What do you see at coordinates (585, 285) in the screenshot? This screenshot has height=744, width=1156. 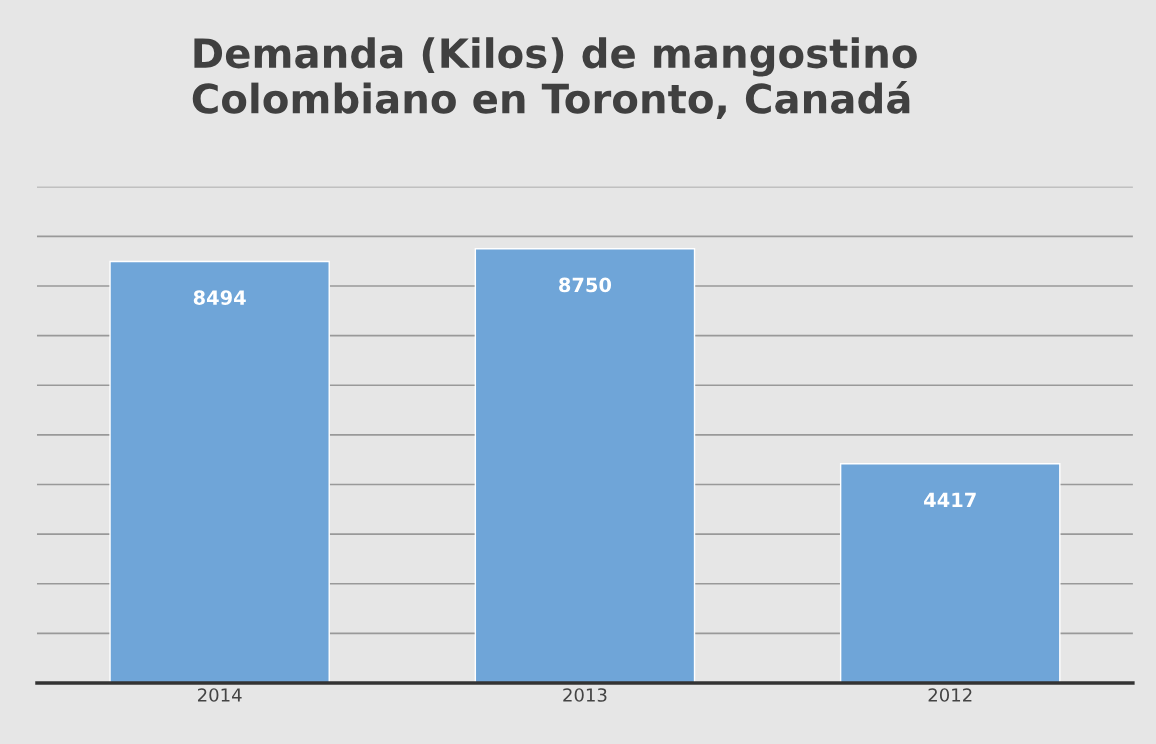 I see `data-label: 8750` at bounding box center [585, 285].